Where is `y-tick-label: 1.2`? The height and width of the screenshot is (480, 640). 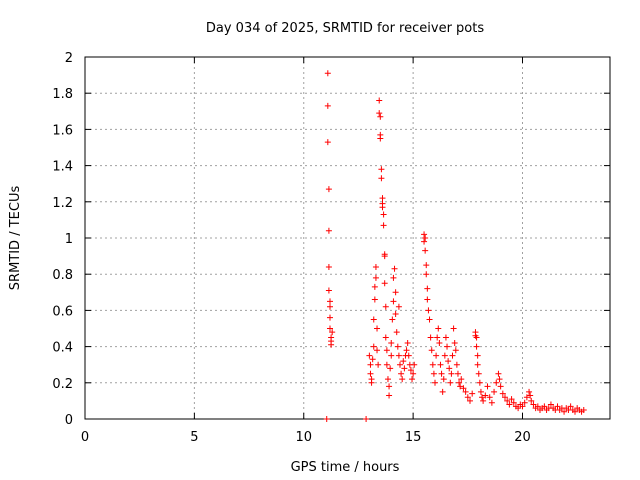 y-tick-label: 1.2 is located at coordinates (62, 203).